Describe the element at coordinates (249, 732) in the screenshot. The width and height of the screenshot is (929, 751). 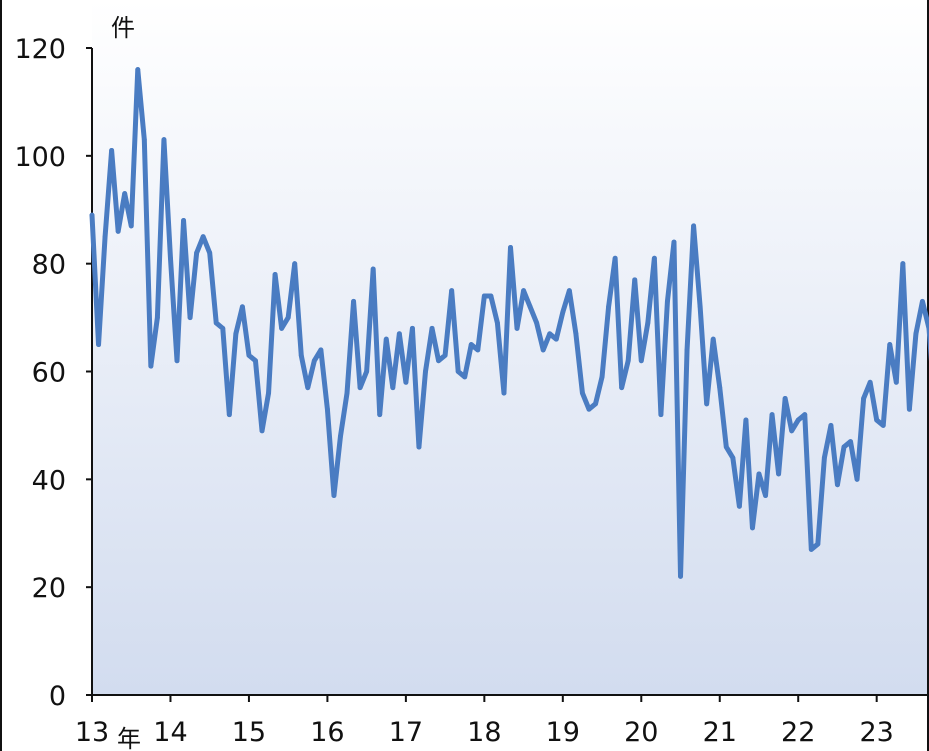
I see `x-tick-label: 15` at that location.